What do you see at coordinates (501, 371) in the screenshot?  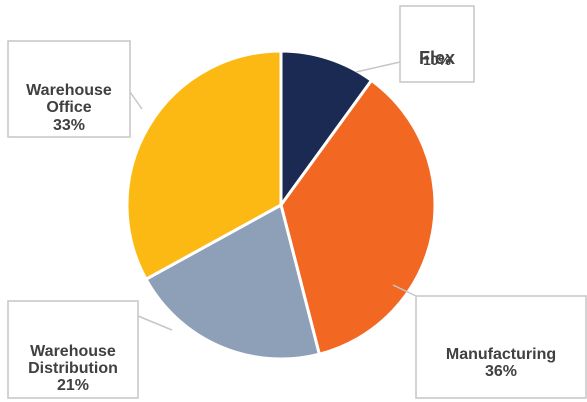 I see `slice-value-label: 36%` at bounding box center [501, 371].